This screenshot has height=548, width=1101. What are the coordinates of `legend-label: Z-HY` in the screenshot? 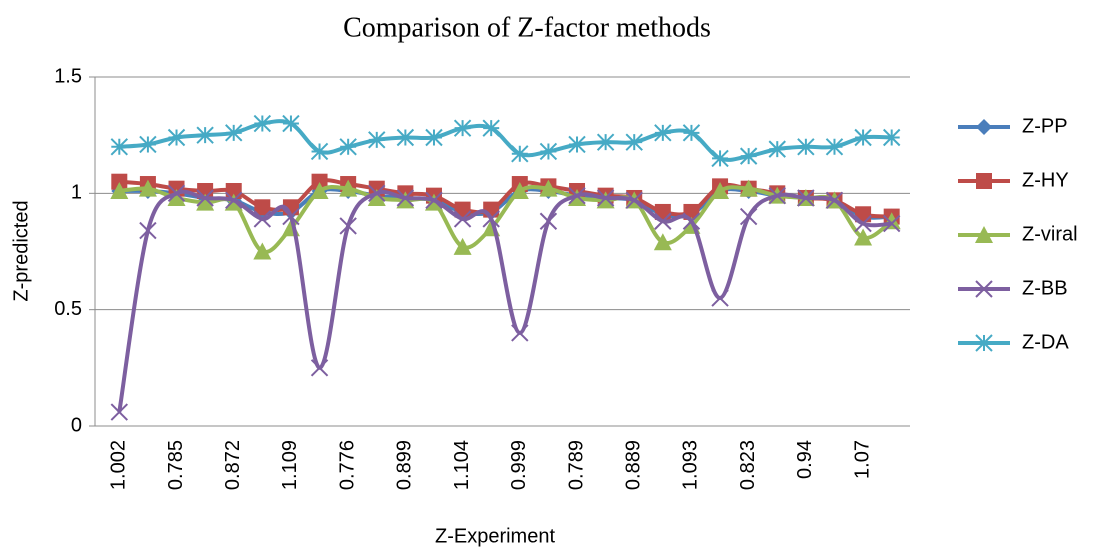 It's located at (1045, 180).